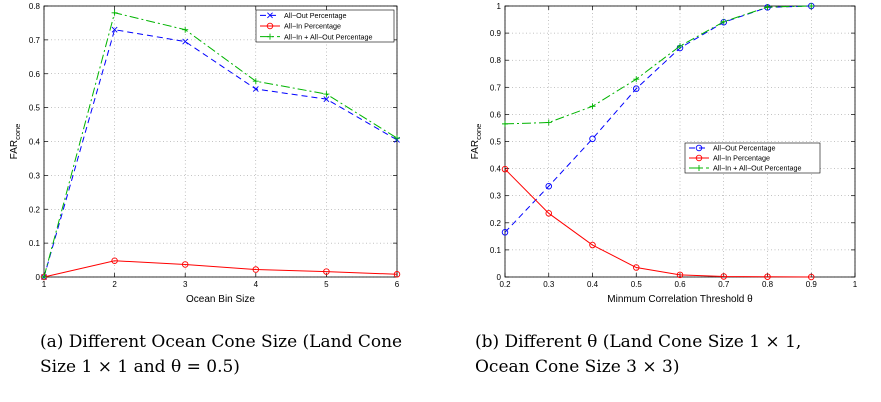  I want to click on x-tick-label: 1, so click(855, 284).